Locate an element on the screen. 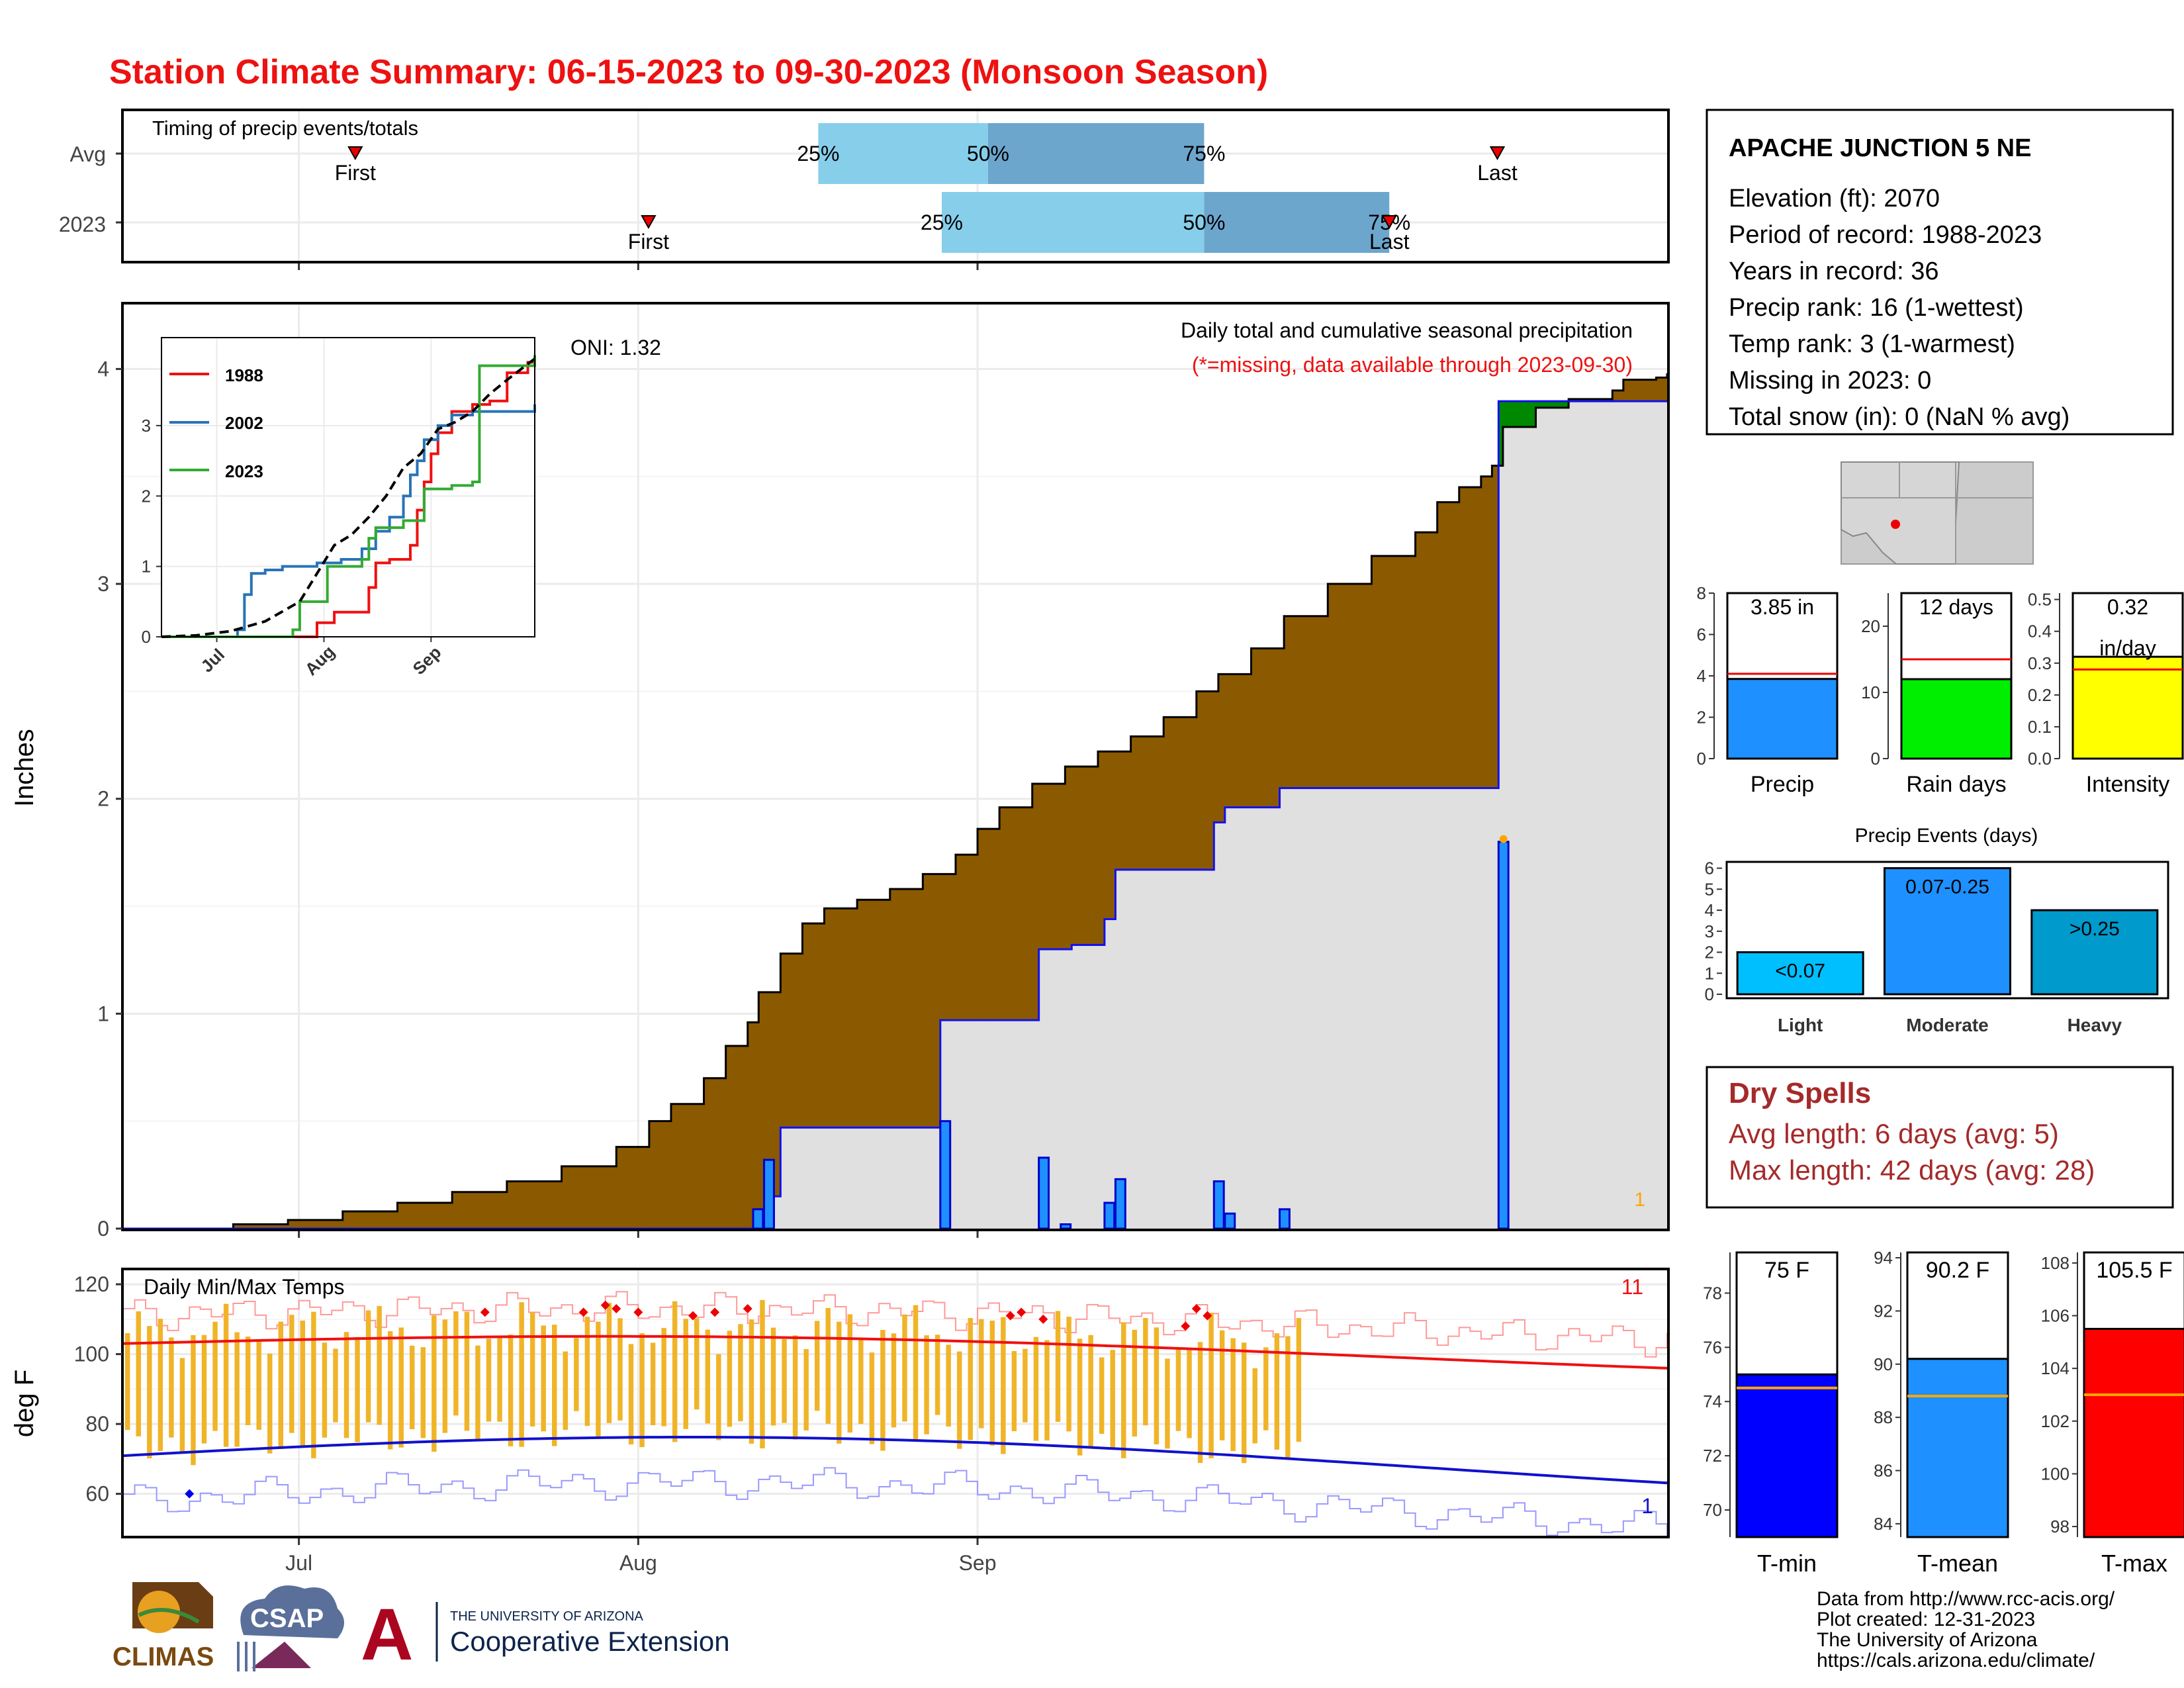 The width and height of the screenshot is (2184, 1688). mini-precip-tick-label: 0.5 is located at coordinates (2040, 600).